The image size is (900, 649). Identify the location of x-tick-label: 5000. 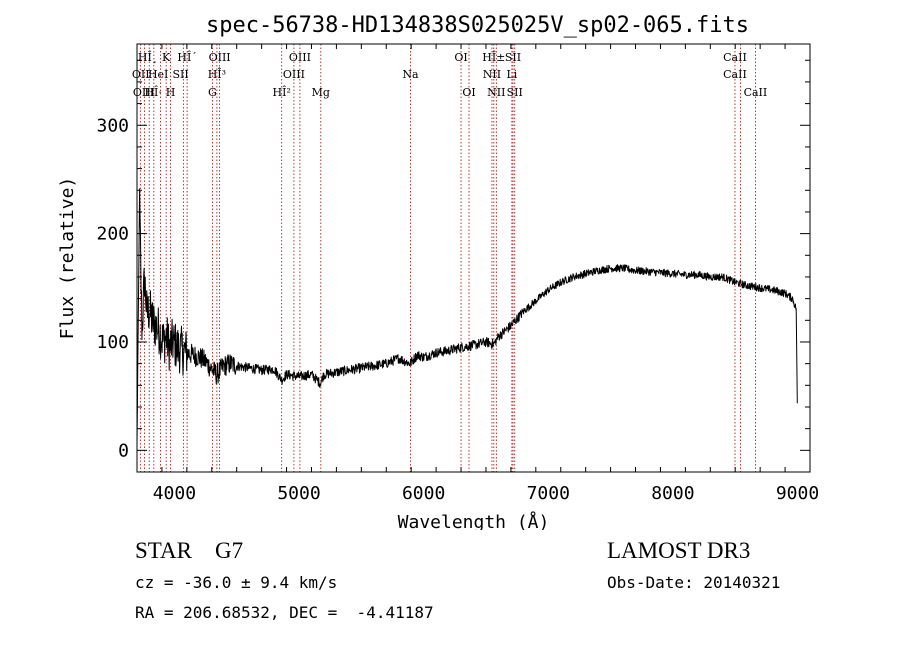
(298, 493).